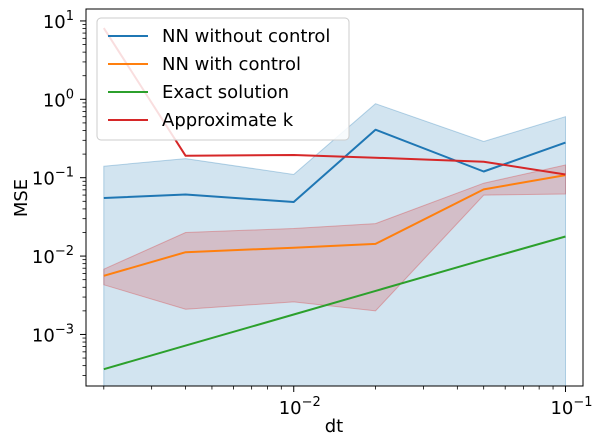  What do you see at coordinates (225, 92) in the screenshot?
I see `legend-label: Exact solution` at bounding box center [225, 92].